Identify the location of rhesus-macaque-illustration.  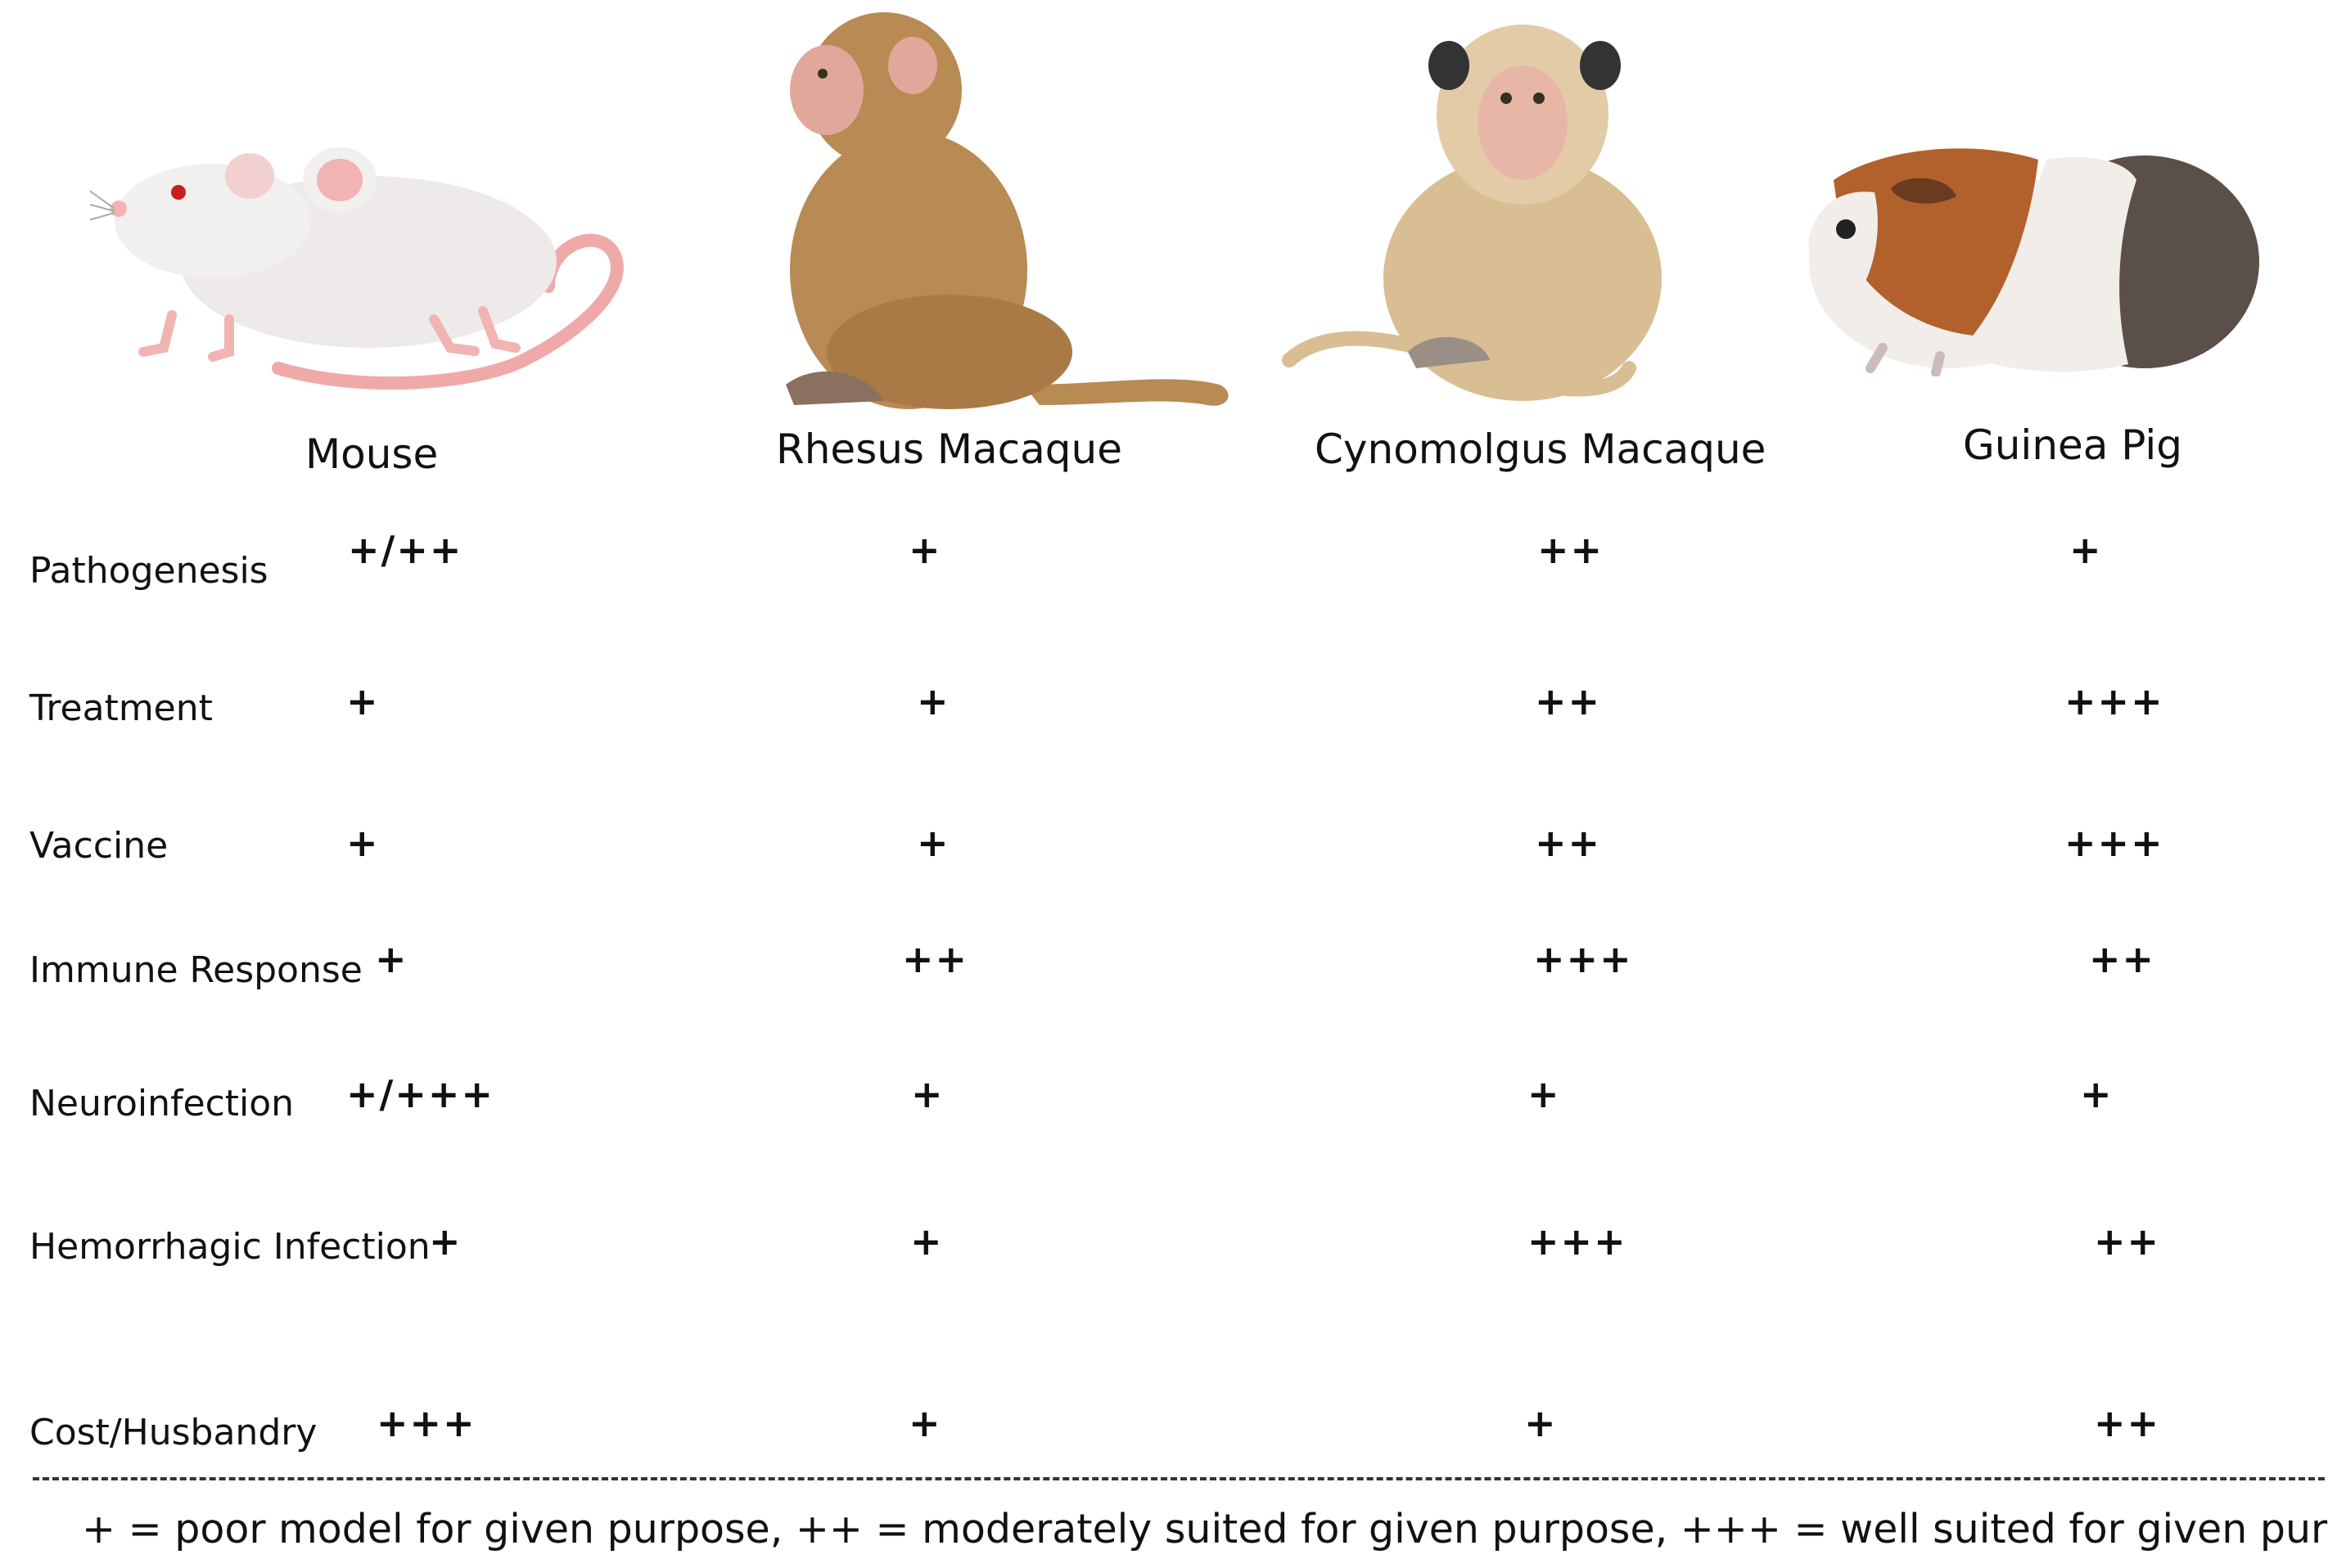
(1007, 210).